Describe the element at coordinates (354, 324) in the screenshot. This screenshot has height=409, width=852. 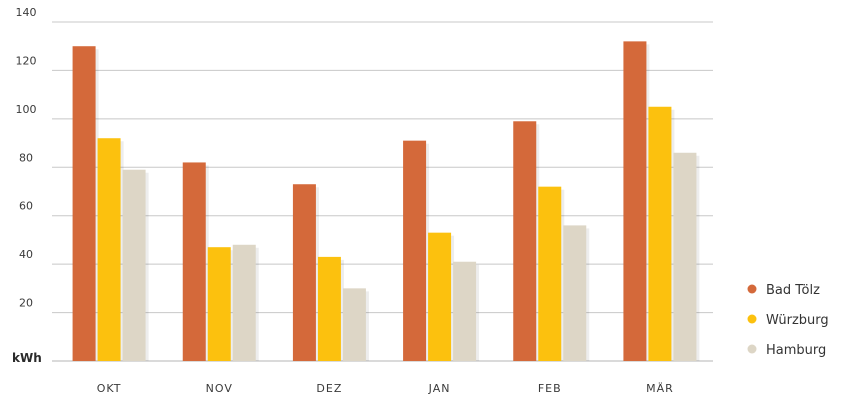
I see `bar-hamburg-dez` at that location.